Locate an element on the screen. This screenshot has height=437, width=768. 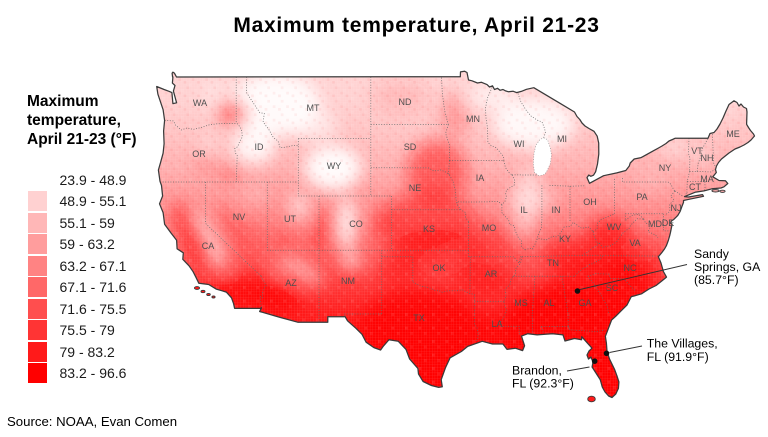
svg-text: MT is located at coordinates (313, 108).